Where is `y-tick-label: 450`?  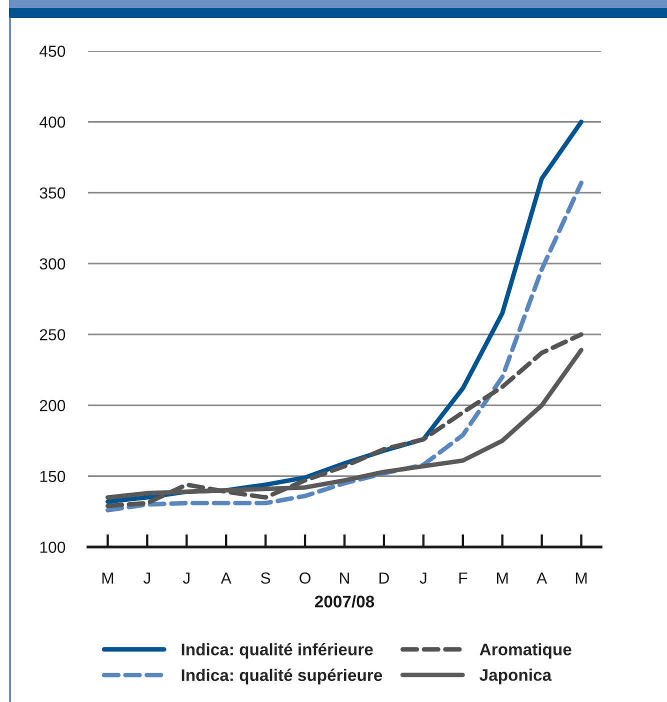
y-tick-label: 450 is located at coordinates (53, 51).